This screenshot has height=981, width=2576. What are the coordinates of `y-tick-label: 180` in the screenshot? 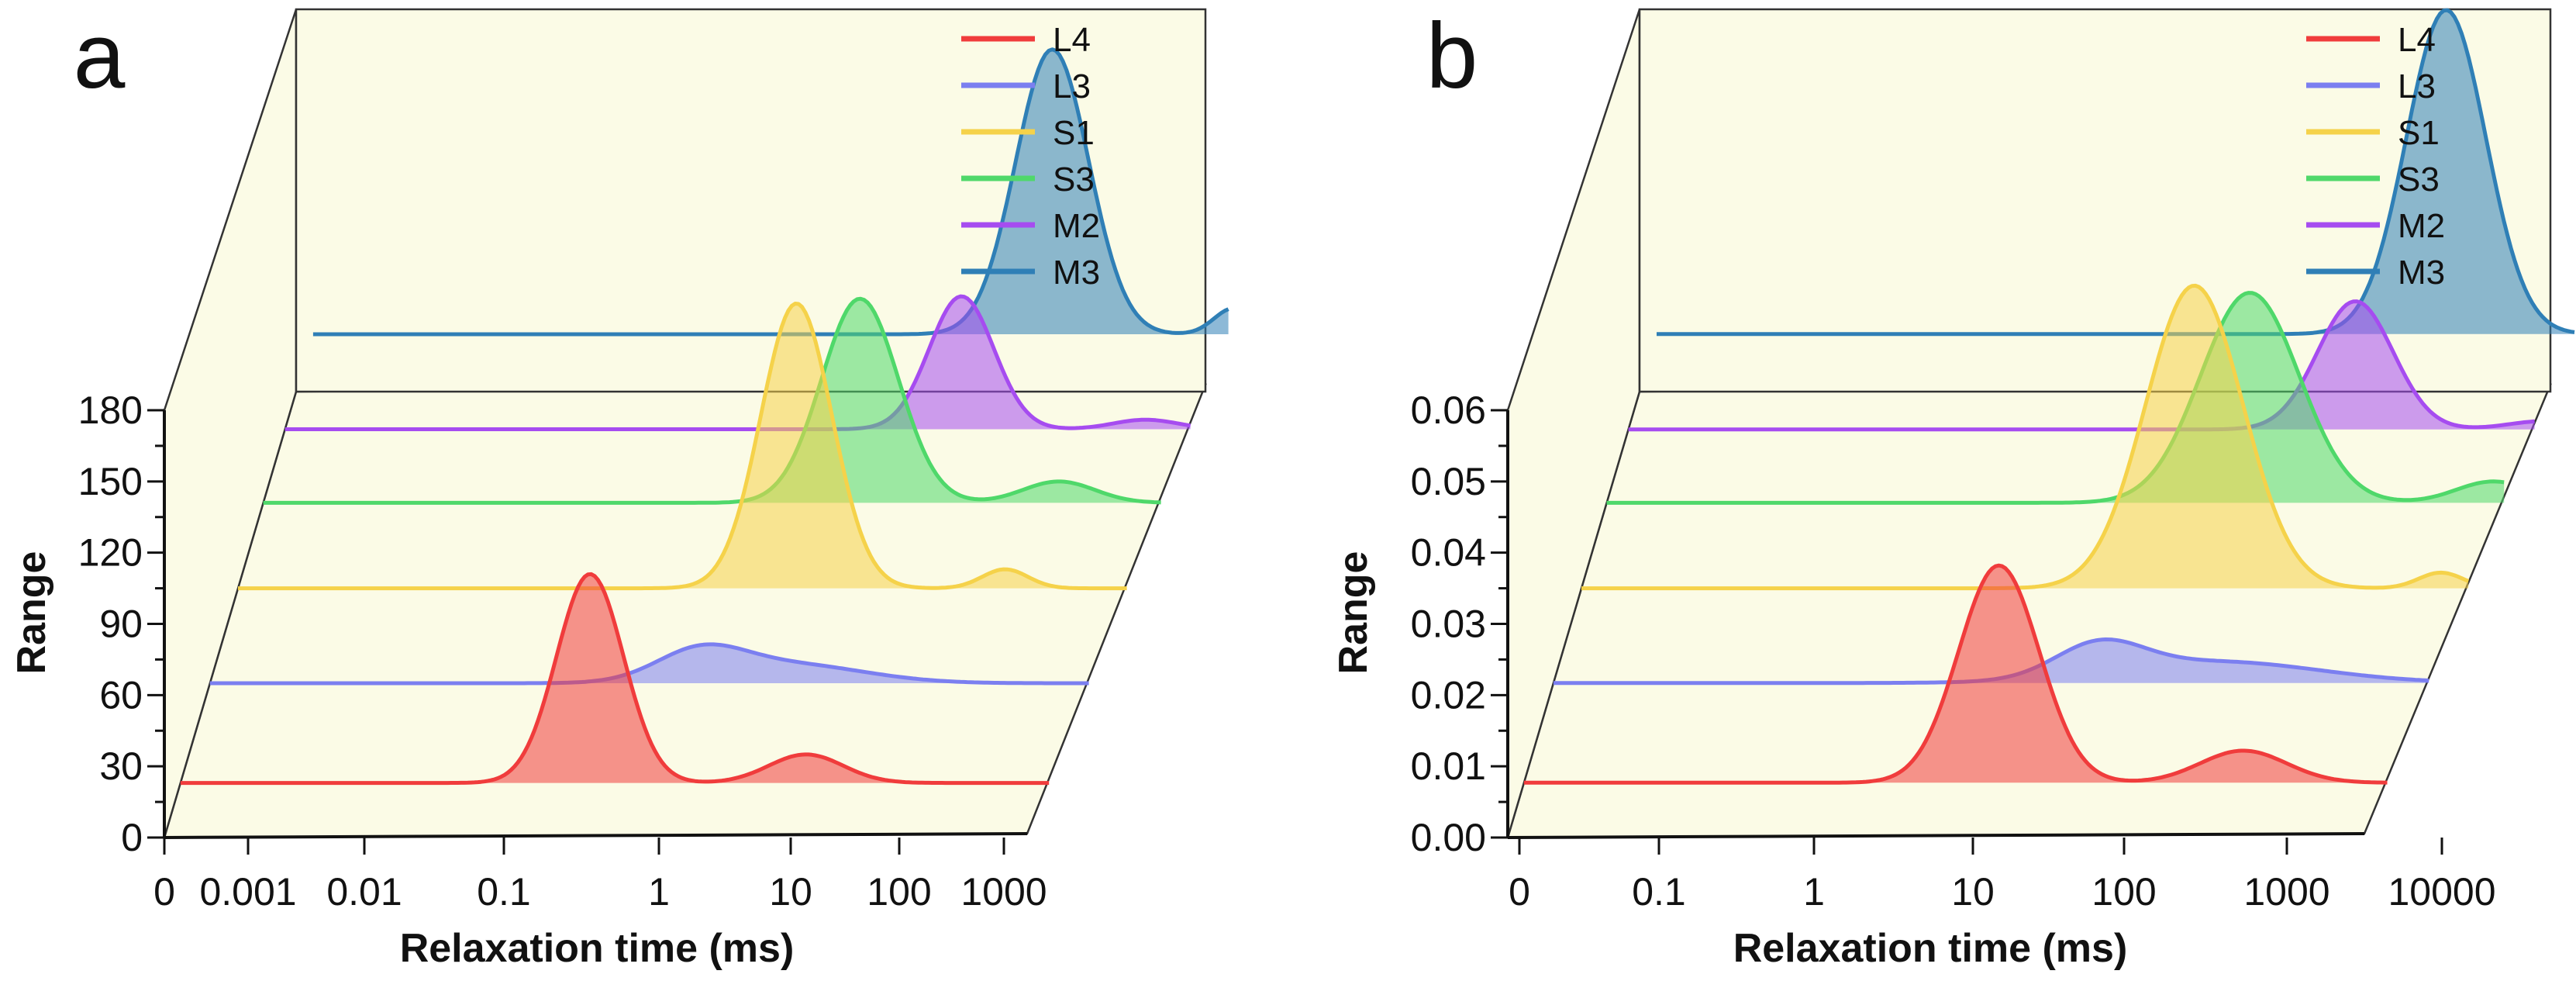 It's located at (110, 410).